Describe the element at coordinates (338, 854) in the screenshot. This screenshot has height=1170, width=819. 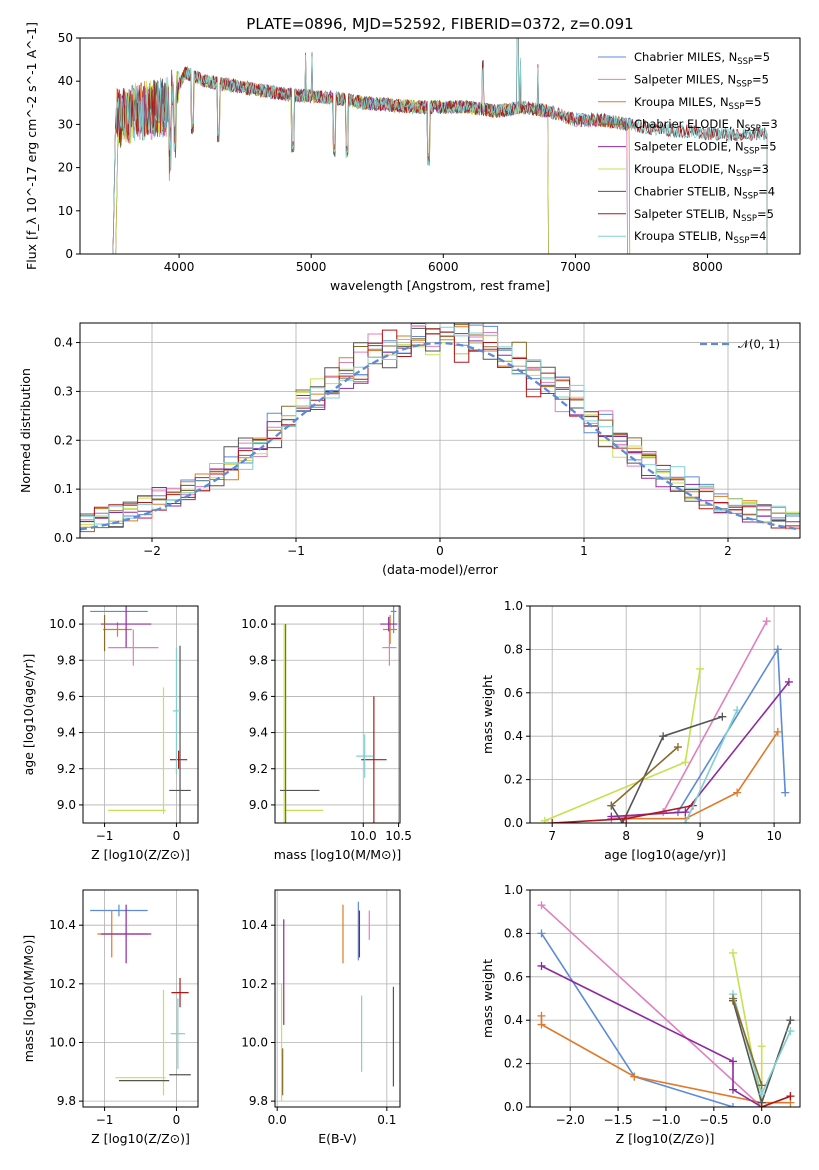
I see `x-axis-label: mass [log10(M/M⊙)]` at that location.